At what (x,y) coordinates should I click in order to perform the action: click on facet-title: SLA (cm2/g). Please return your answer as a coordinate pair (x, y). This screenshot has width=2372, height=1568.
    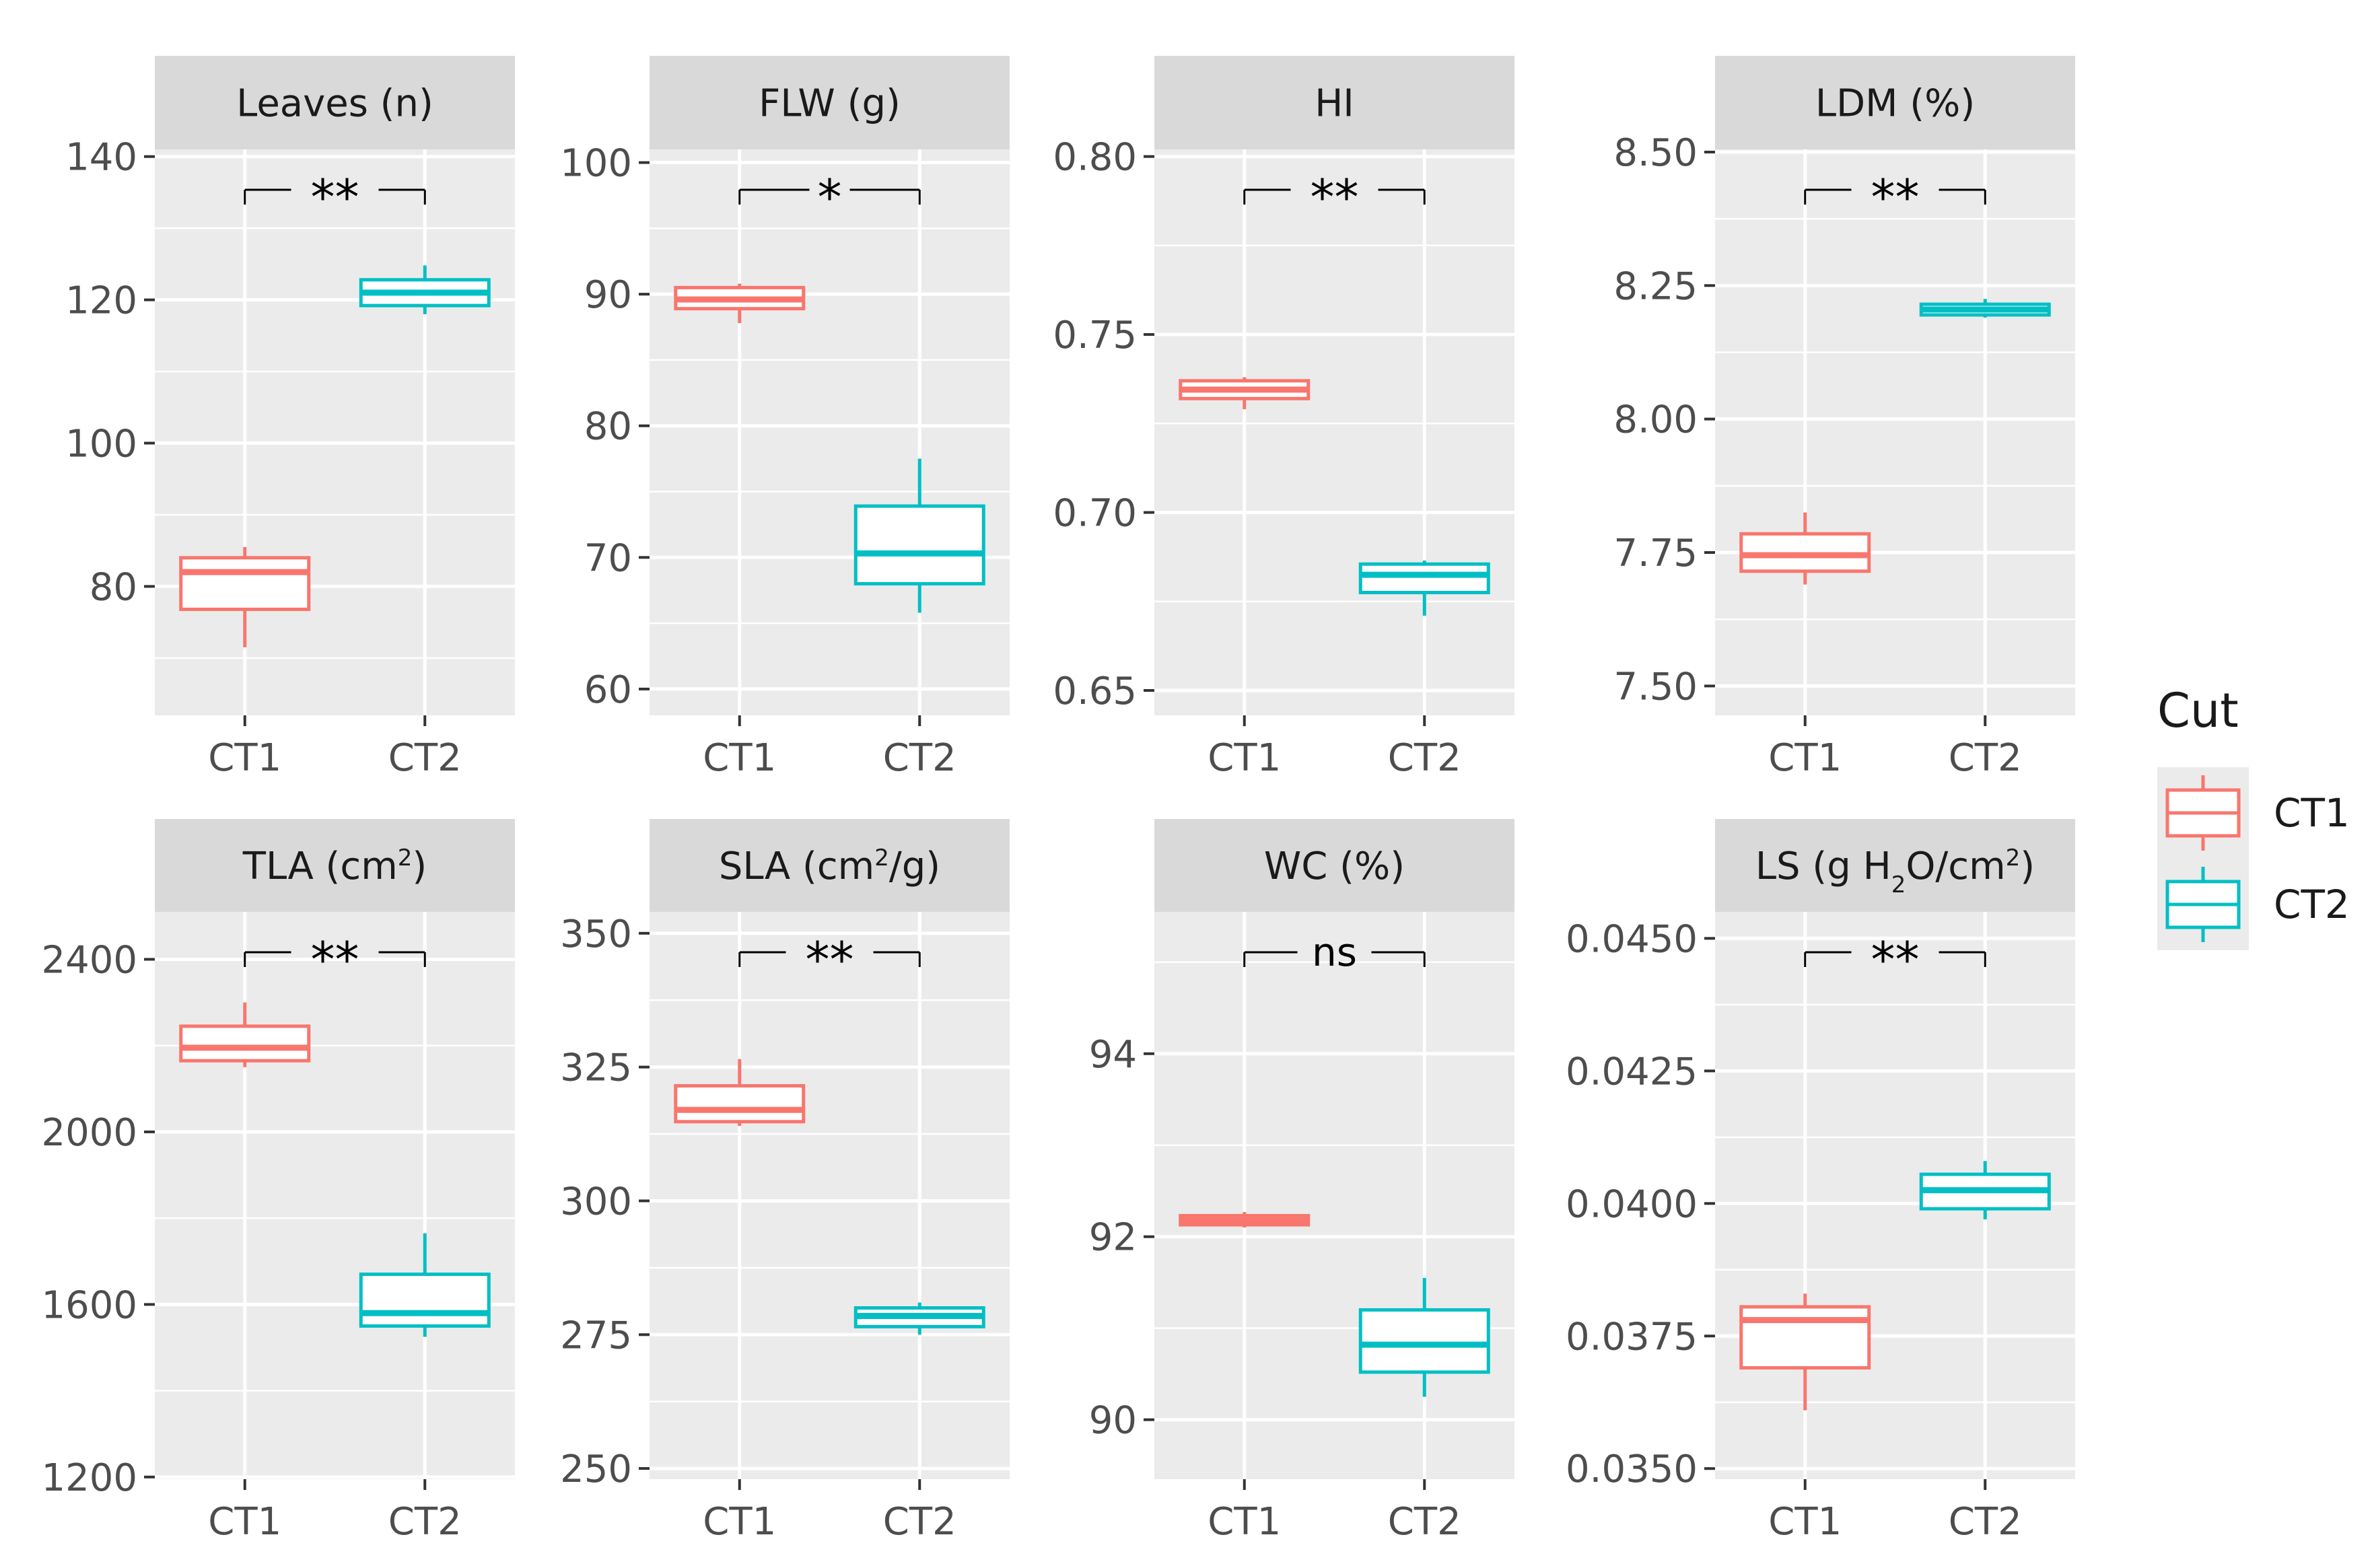
    Looking at the image, I should click on (829, 866).